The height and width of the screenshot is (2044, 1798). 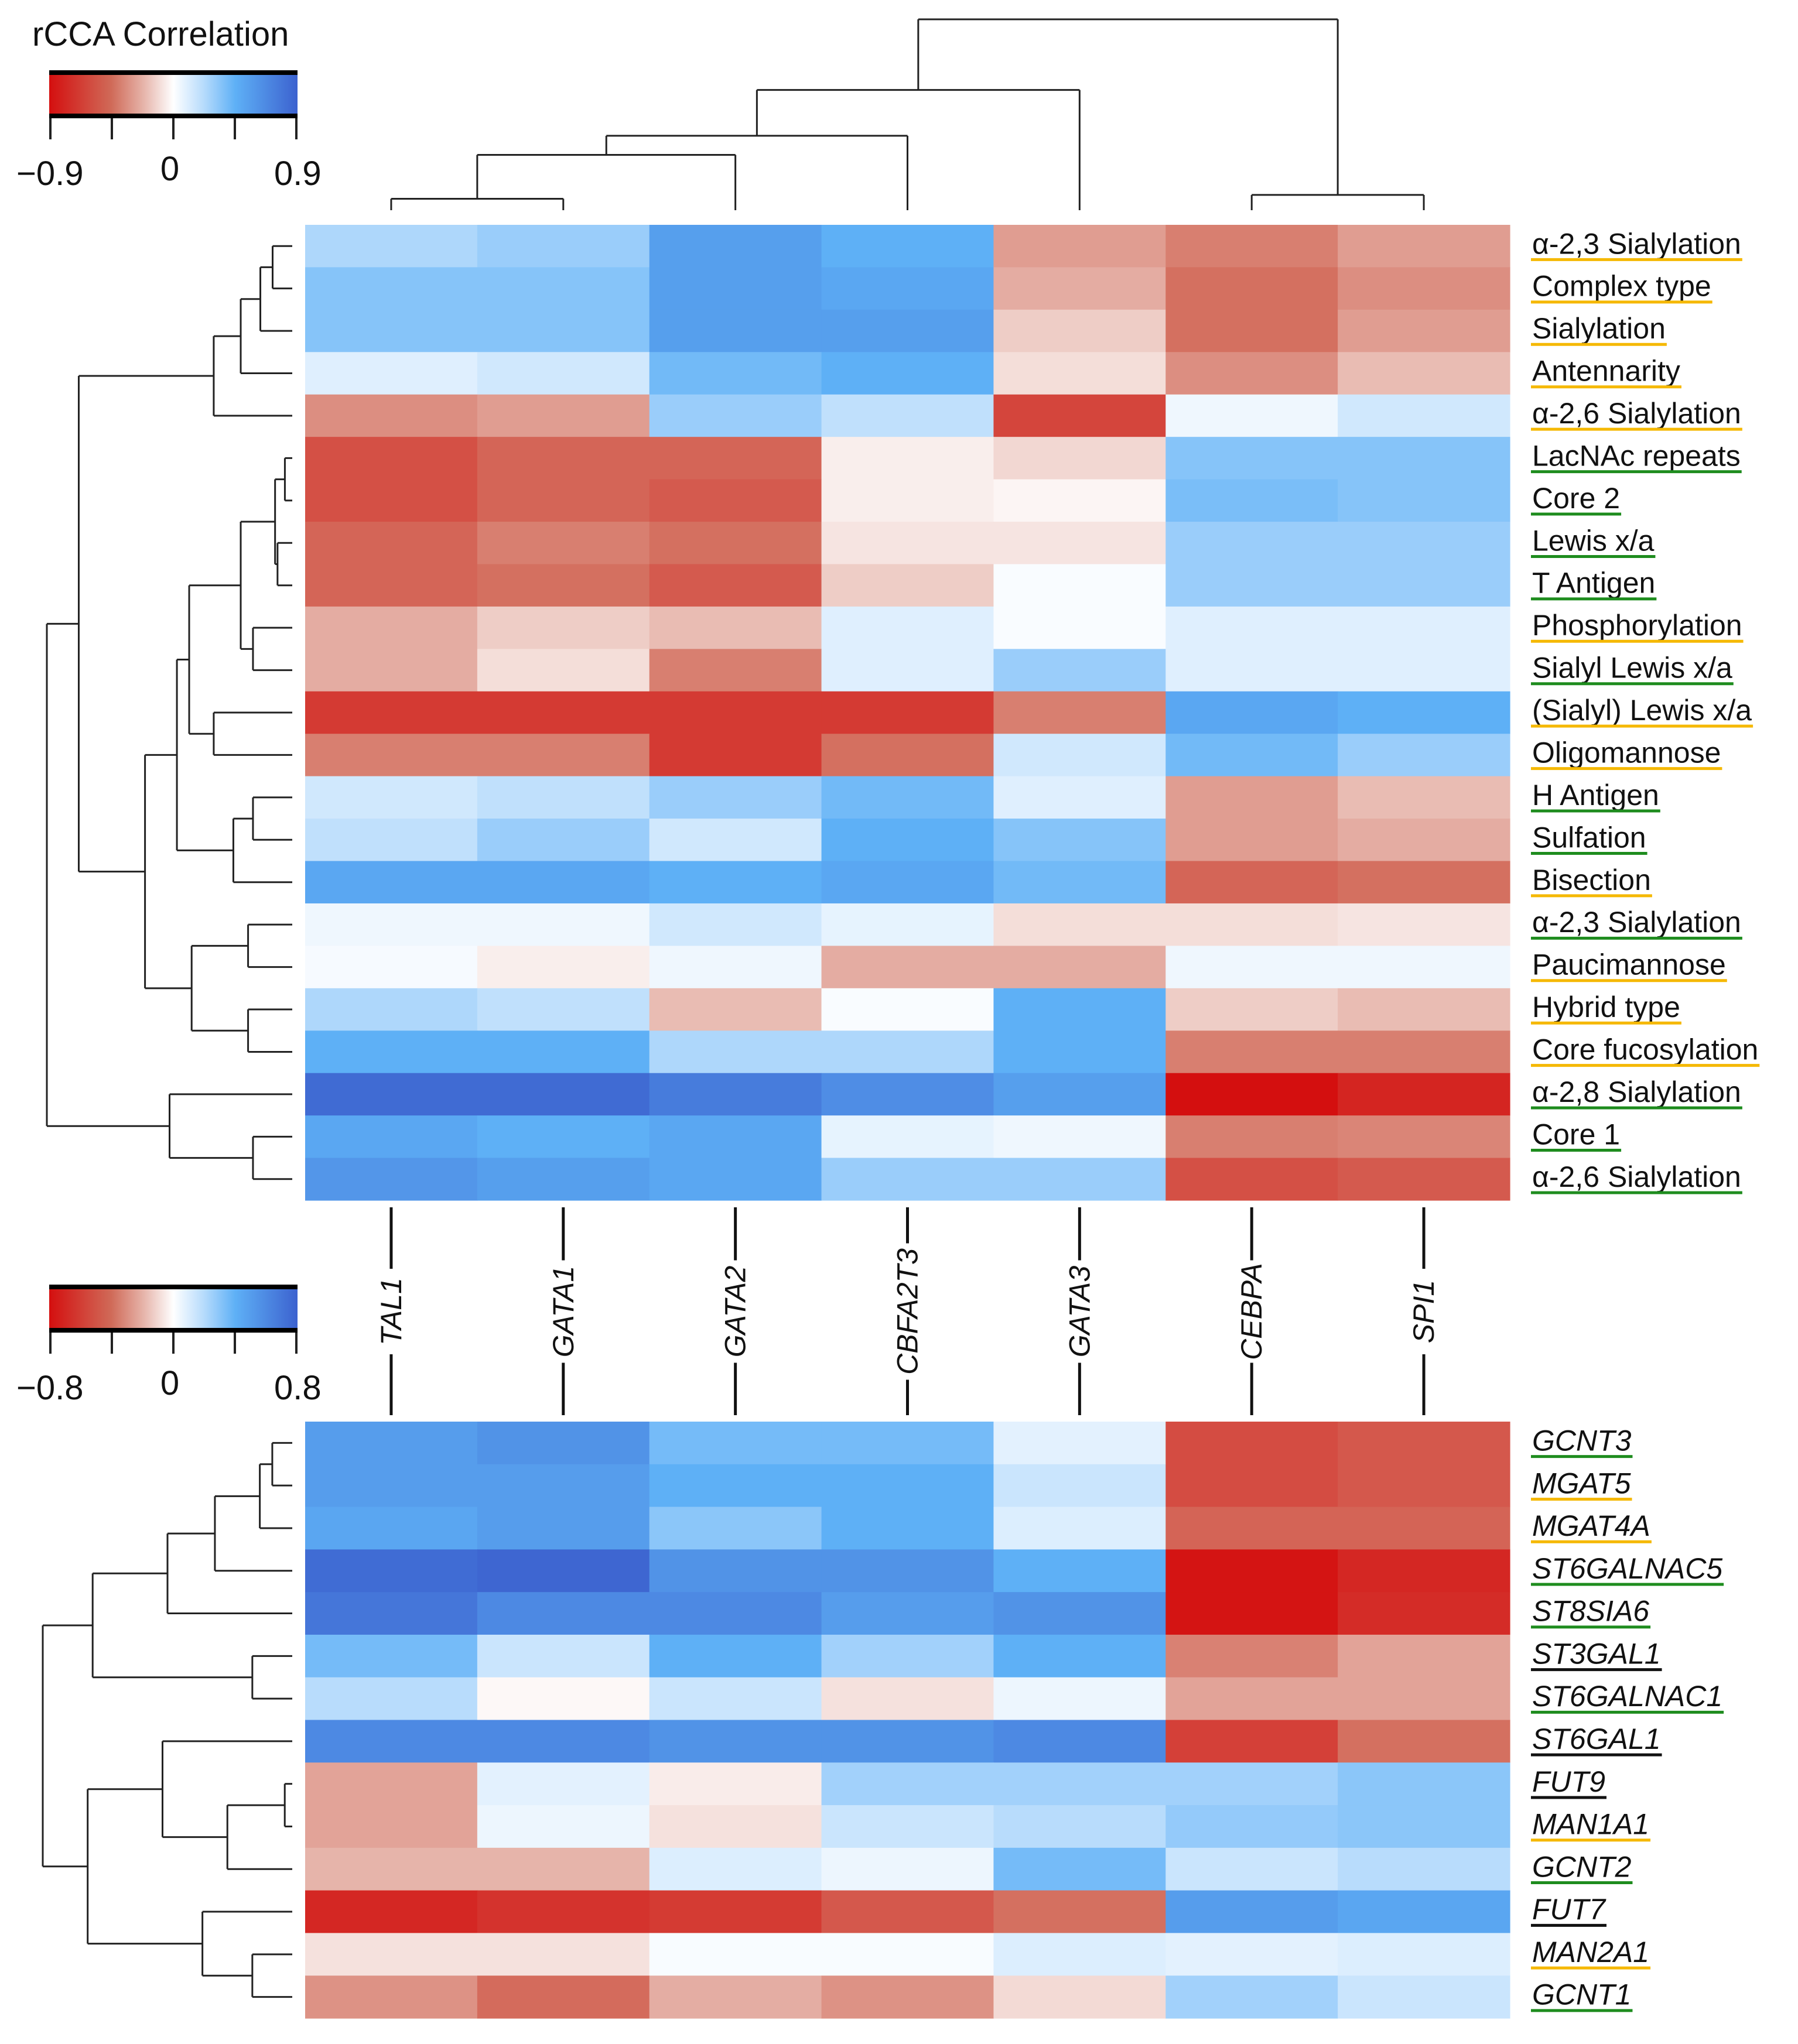 What do you see at coordinates (1079, 1312) in the screenshot?
I see `column-label: GATA3` at bounding box center [1079, 1312].